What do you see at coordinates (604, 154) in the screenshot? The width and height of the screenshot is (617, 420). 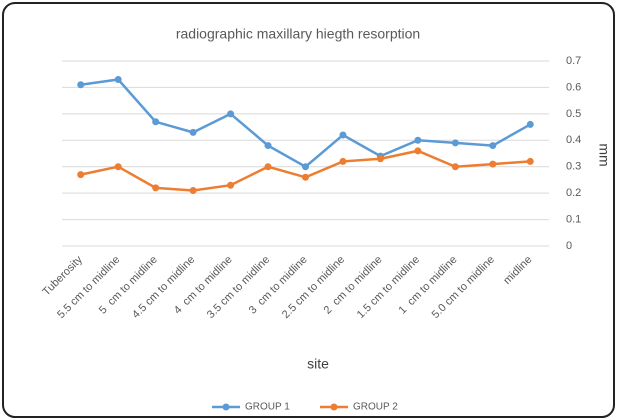 I see `y-axis-title: mm` at bounding box center [604, 154].